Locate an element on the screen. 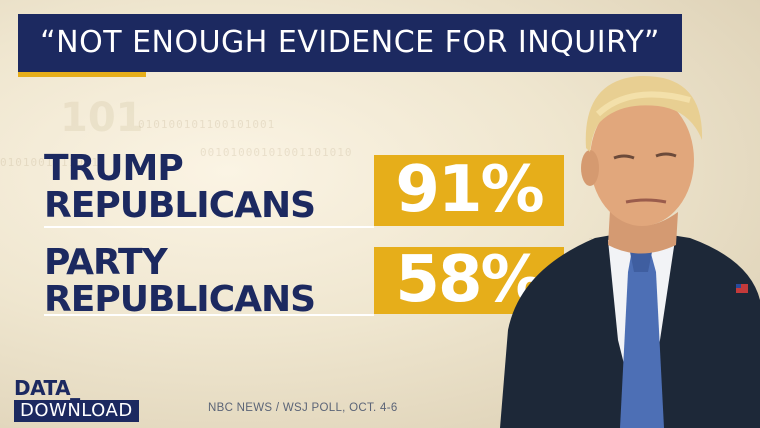 Image resolution: width=760 pixels, height=428 pixels. row-label-line: PARTY is located at coordinates (106, 262).